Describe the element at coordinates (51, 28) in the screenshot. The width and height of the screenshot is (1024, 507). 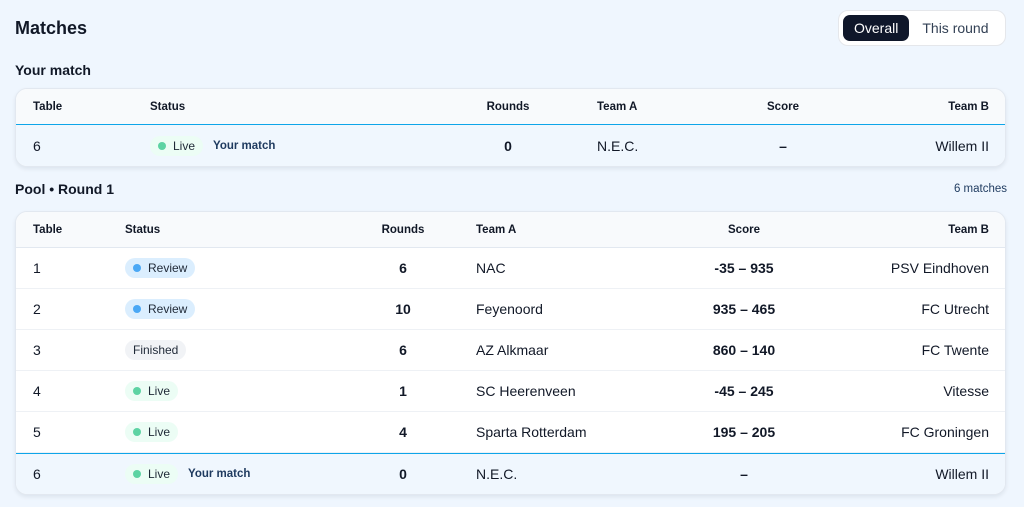
I see `page-title: Matches` at that location.